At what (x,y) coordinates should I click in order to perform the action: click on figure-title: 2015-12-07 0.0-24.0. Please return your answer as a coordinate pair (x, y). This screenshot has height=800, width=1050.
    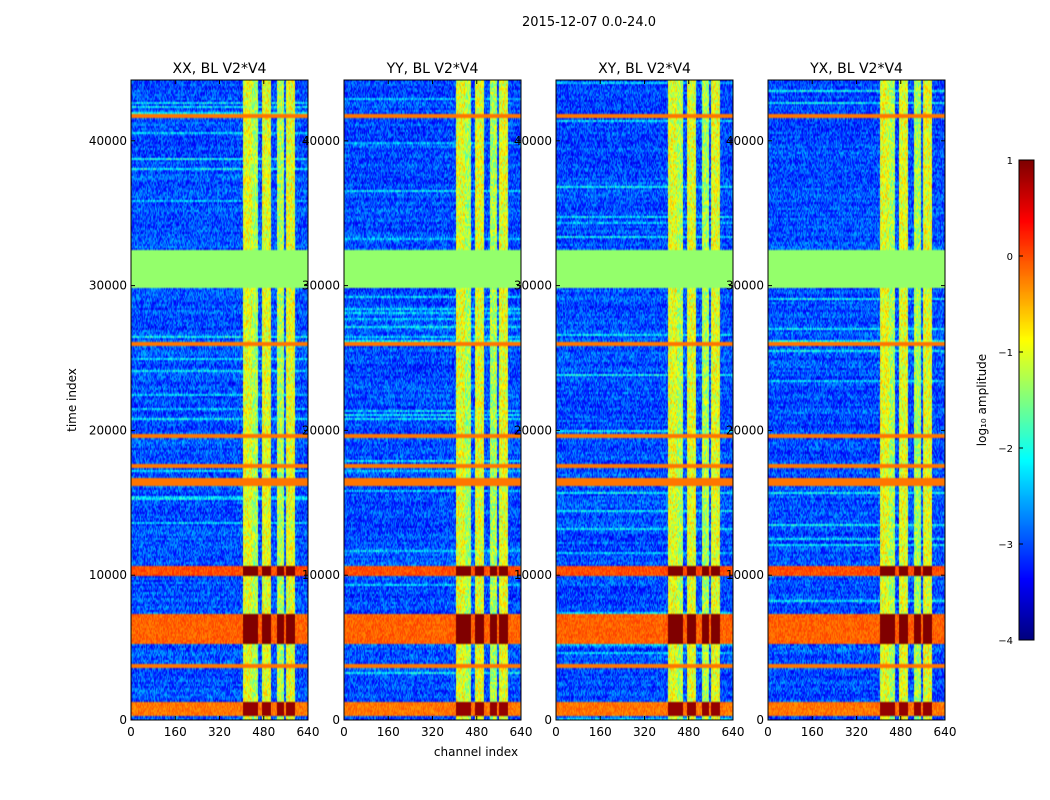
    Looking at the image, I should click on (589, 22).